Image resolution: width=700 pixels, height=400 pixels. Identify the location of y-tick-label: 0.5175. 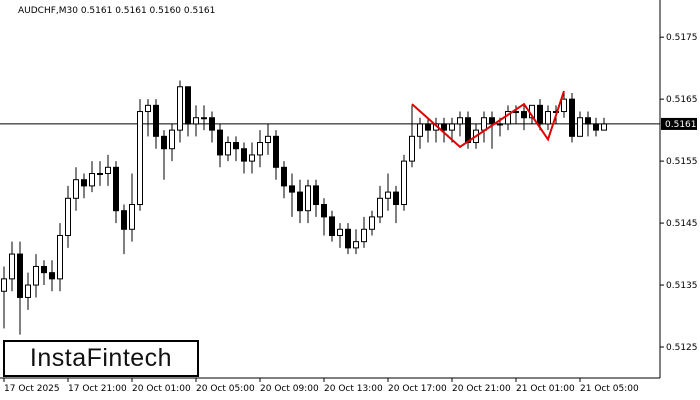
(682, 38).